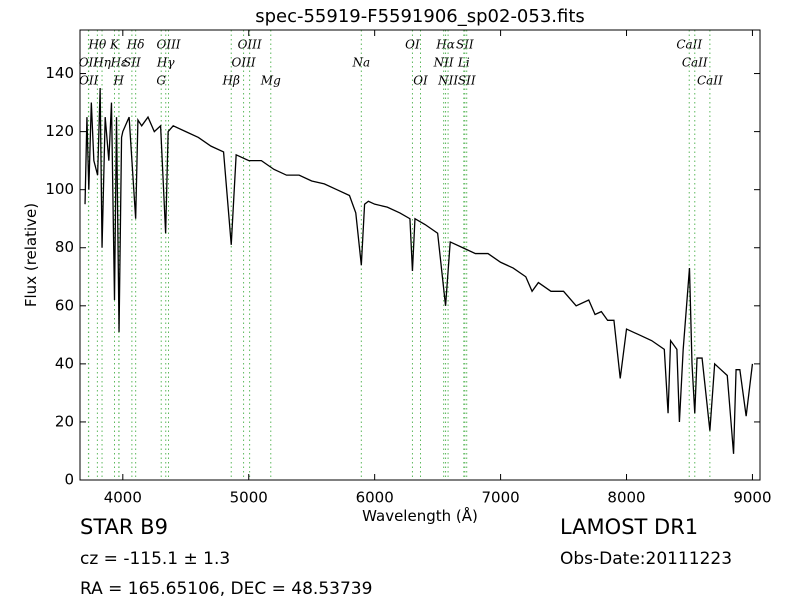  What do you see at coordinates (500, 498) in the screenshot?
I see `x-tick-label: 7000` at bounding box center [500, 498].